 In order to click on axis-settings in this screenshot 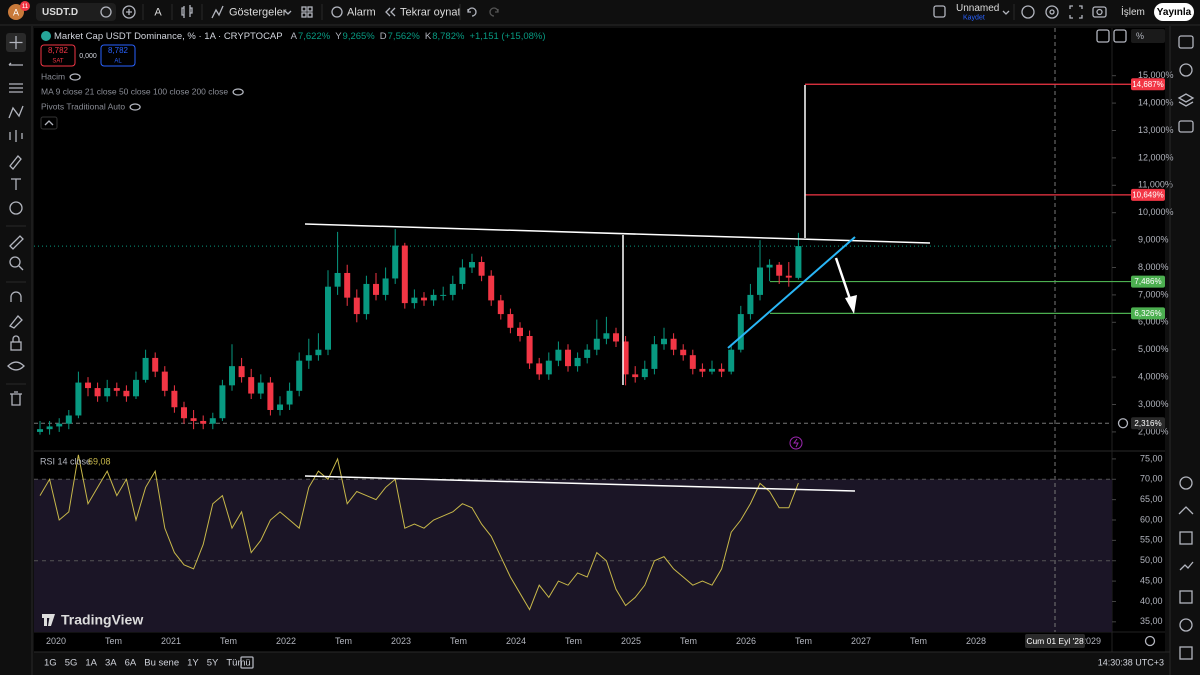, I will do `click(1150, 641)`.